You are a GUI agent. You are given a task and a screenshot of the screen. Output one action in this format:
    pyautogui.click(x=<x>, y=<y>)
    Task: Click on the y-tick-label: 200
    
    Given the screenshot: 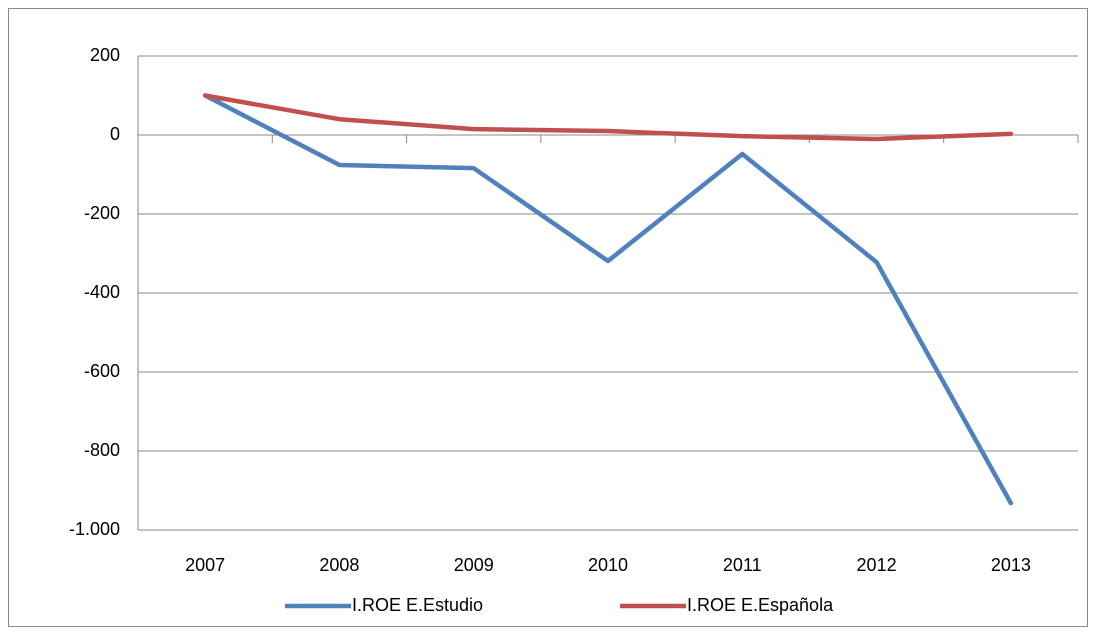 What is the action you would take?
    pyautogui.click(x=105, y=55)
    